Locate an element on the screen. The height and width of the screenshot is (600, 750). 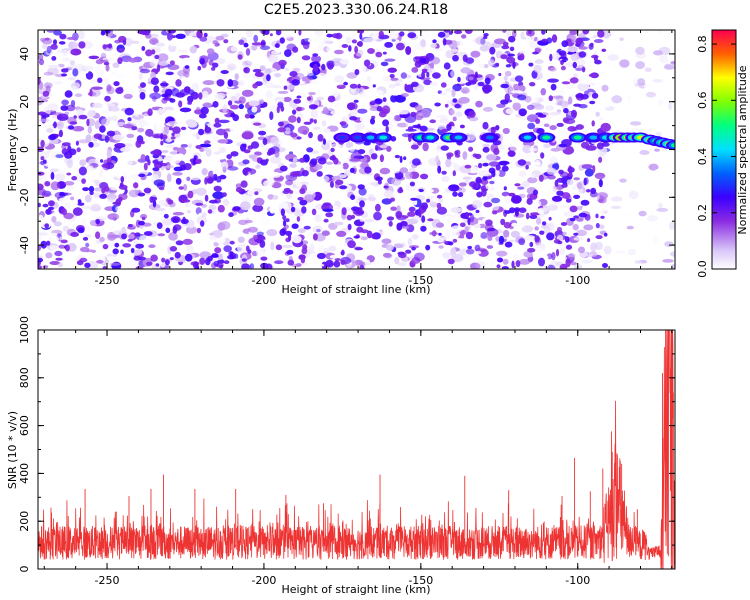
top-y-axis-label: Frequency (Hz) is located at coordinates (12, 150).